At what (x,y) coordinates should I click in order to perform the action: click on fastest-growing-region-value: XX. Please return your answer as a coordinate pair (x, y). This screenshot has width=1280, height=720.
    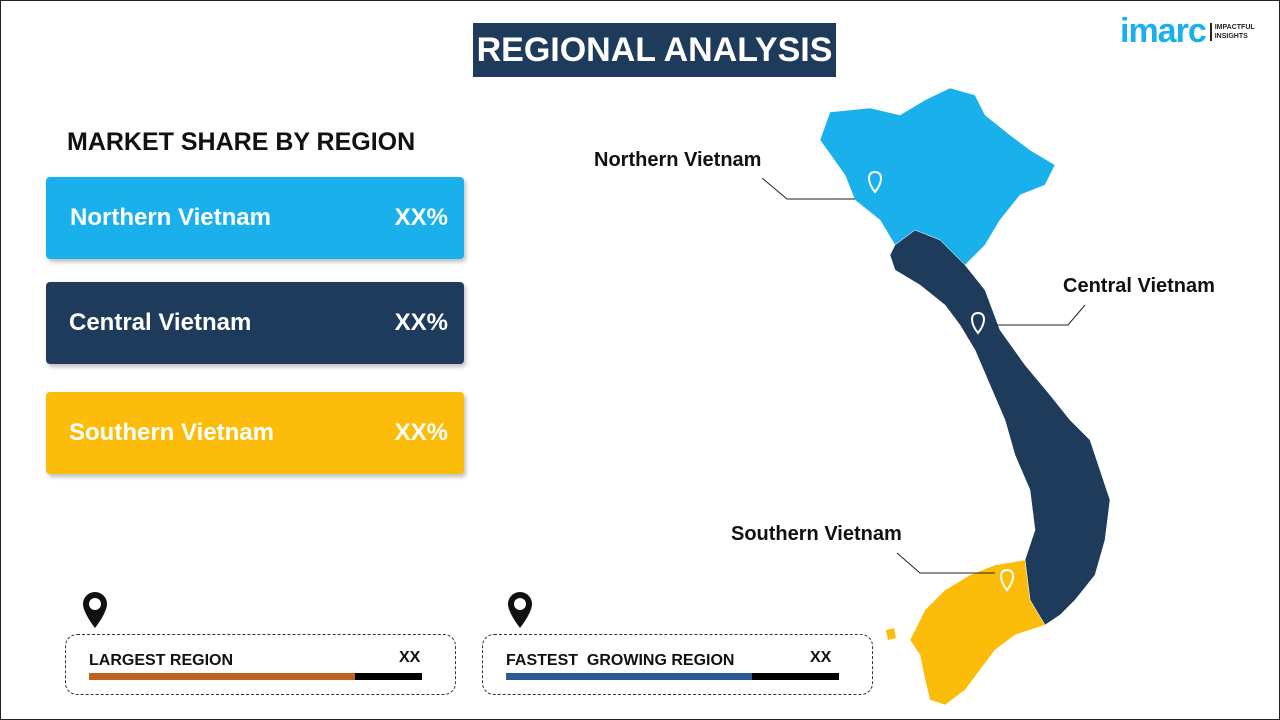
    Looking at the image, I should click on (821, 657).